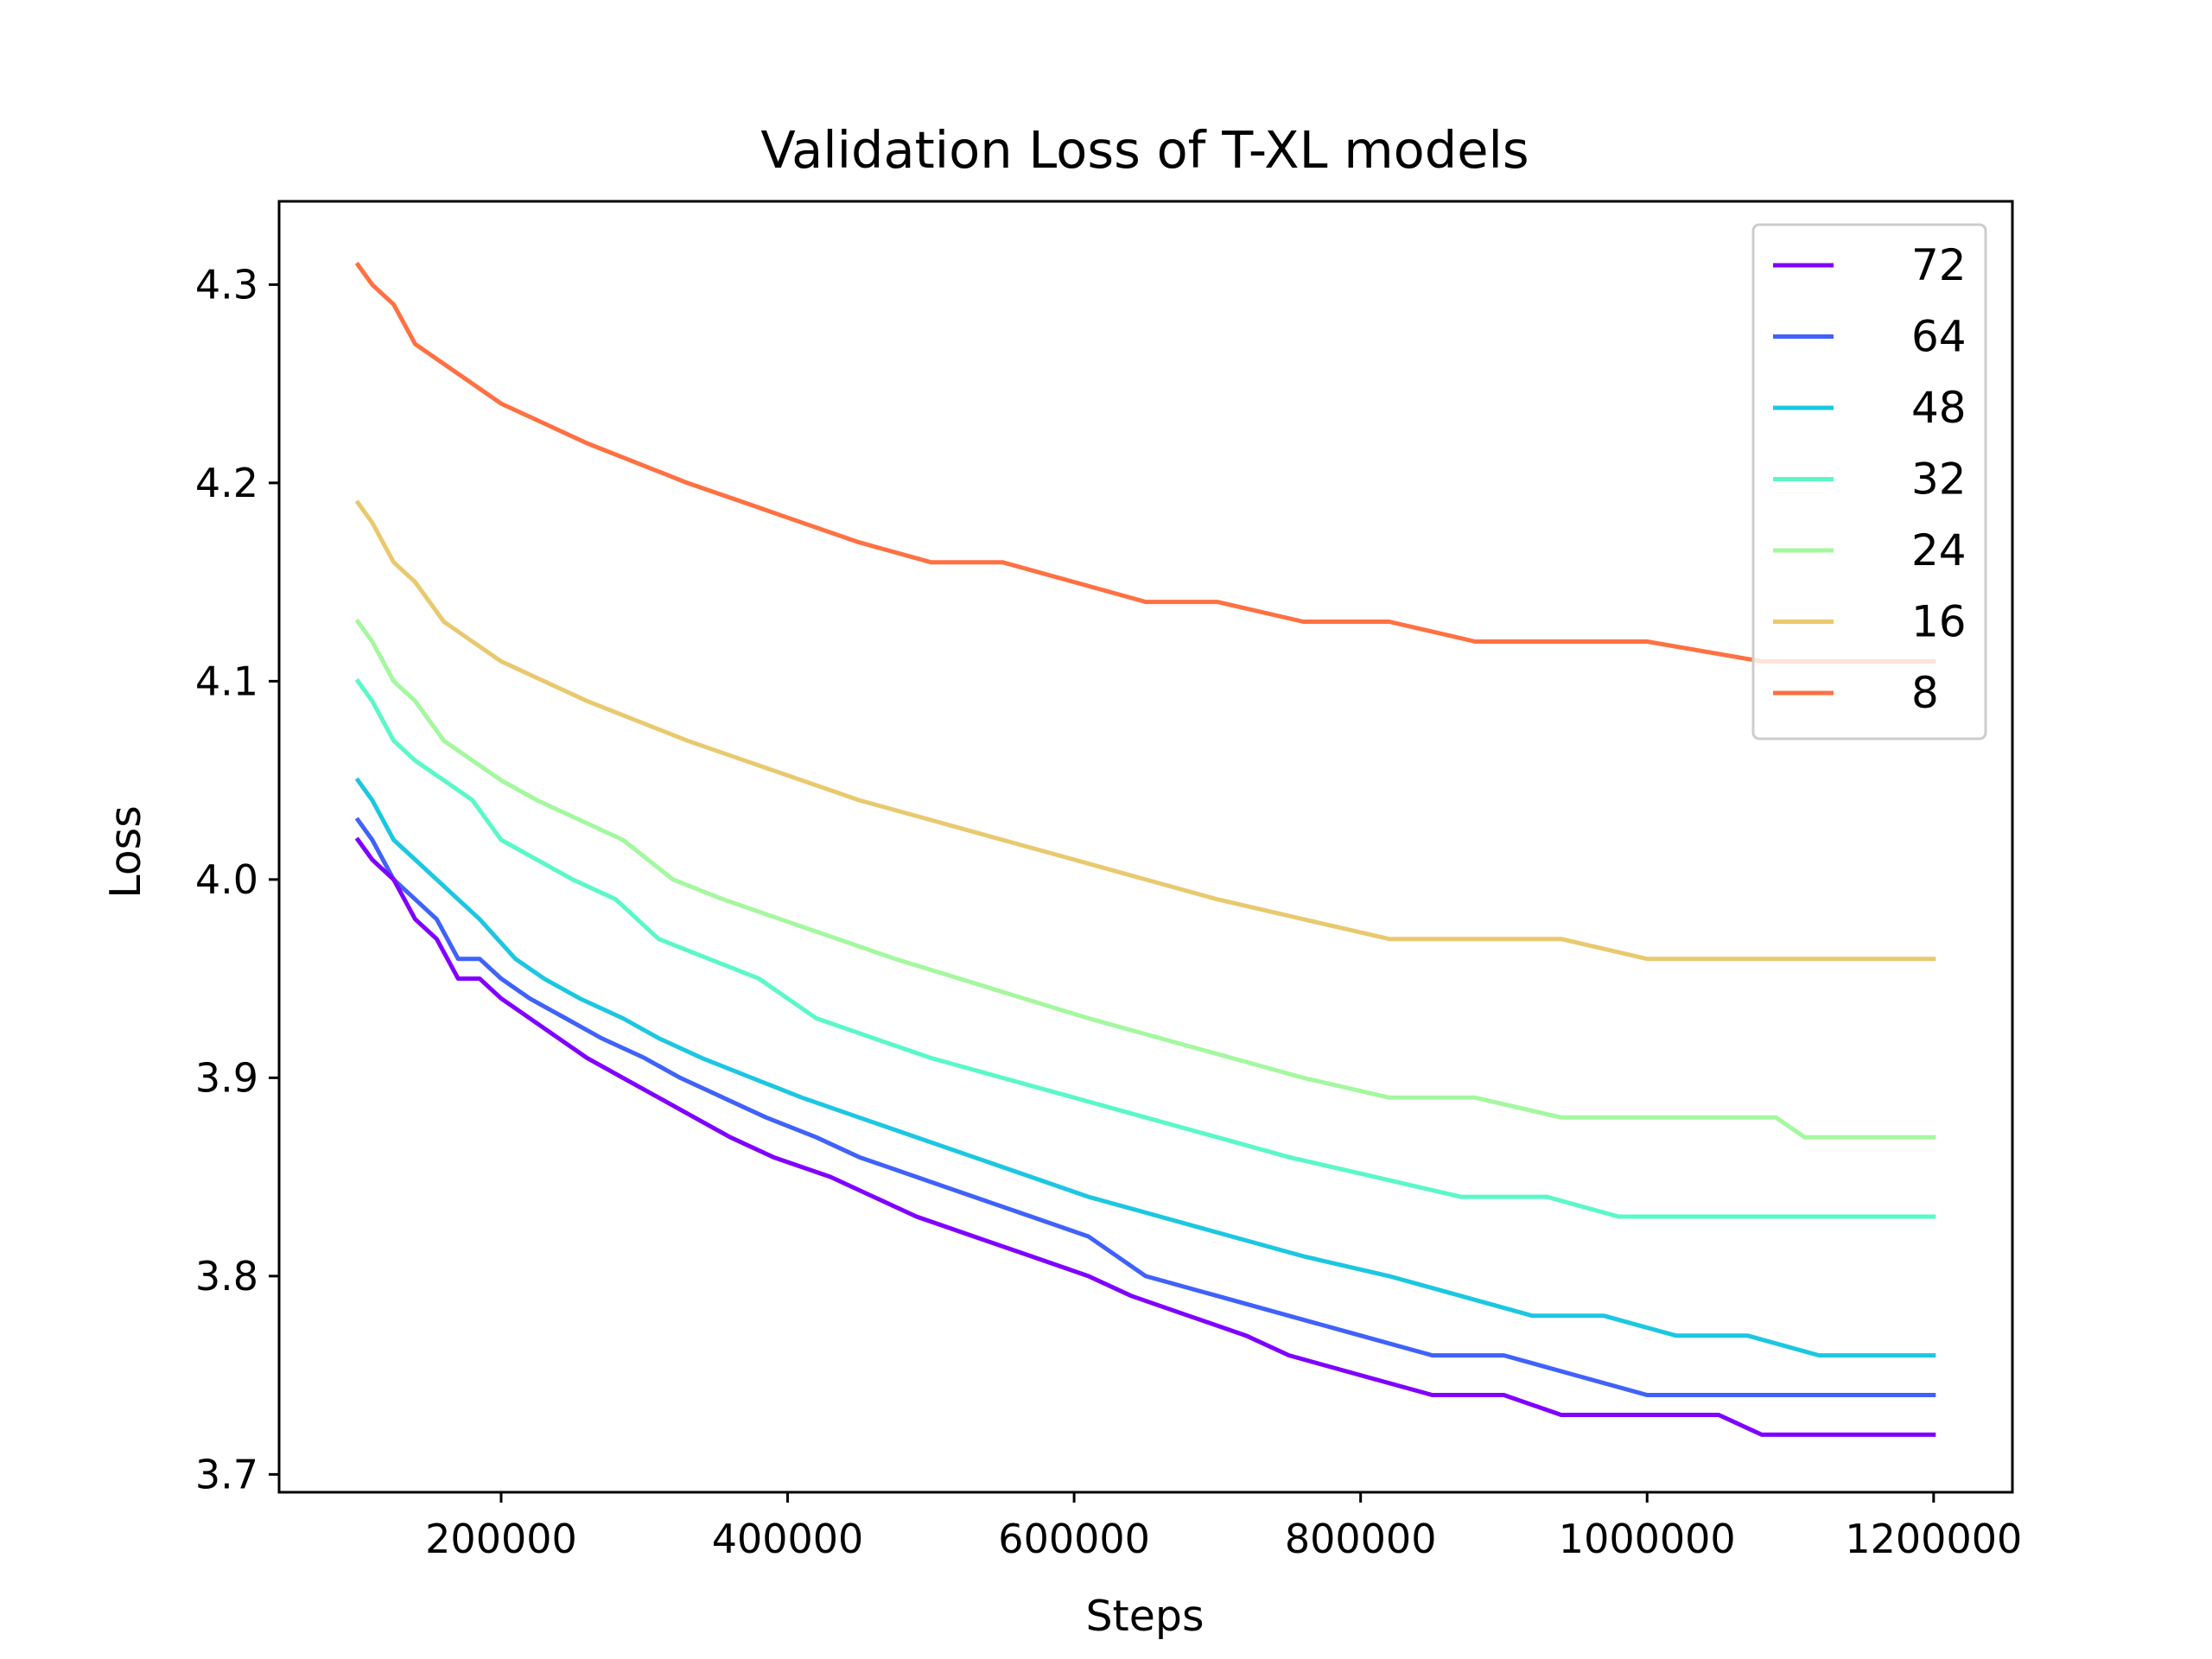  I want to click on y-tick-label: 4.2, so click(226, 483).